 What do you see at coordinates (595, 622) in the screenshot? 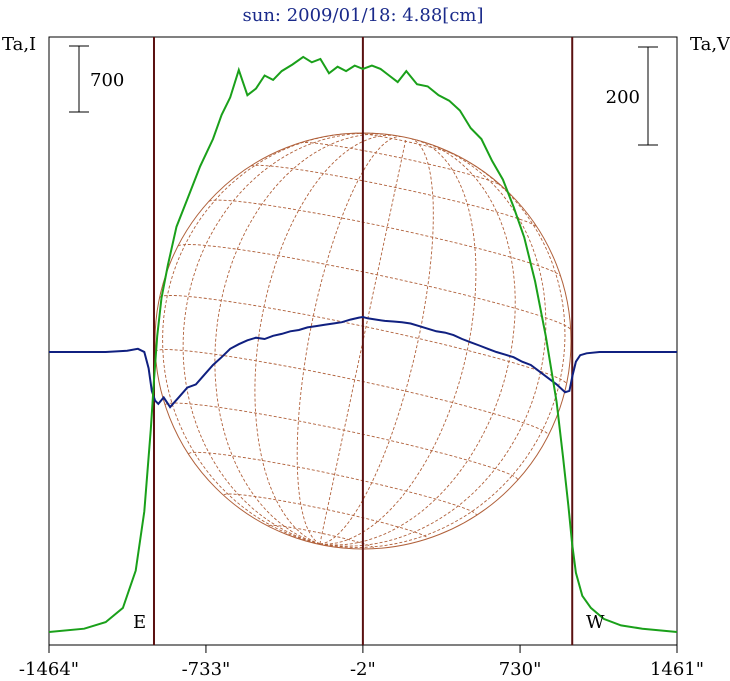
I see `limb-label-west: W` at bounding box center [595, 622].